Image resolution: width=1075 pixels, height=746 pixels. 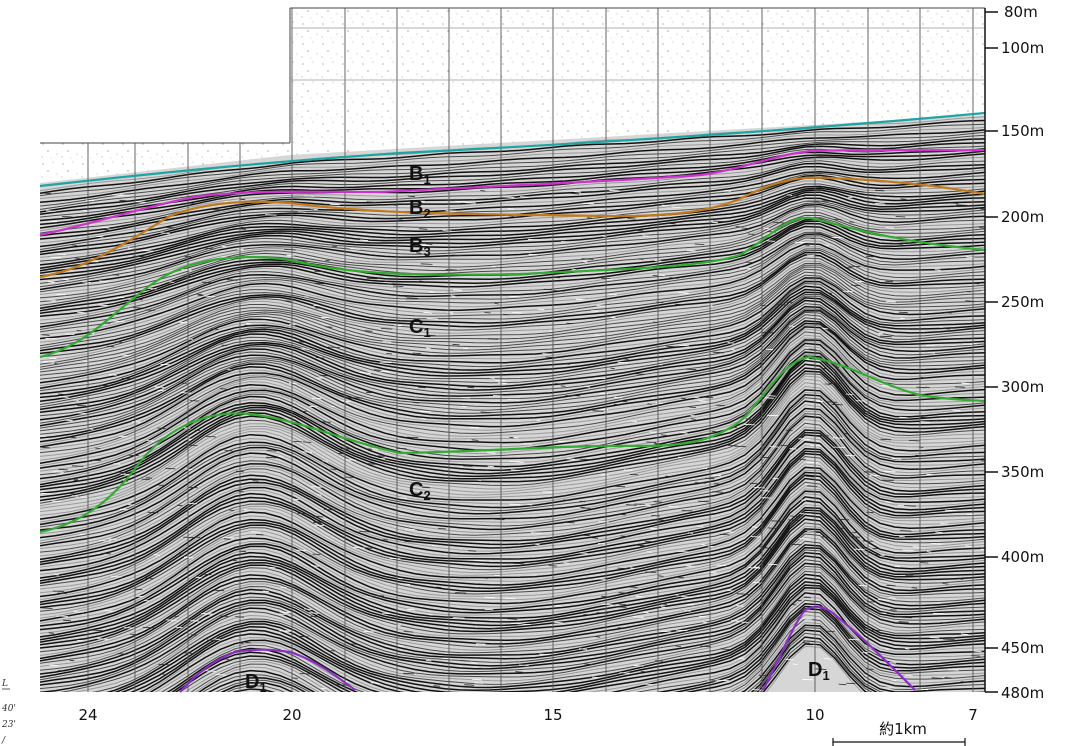 What do you see at coordinates (1022, 557) in the screenshot?
I see `depth-tick-400m: 400m` at bounding box center [1022, 557].